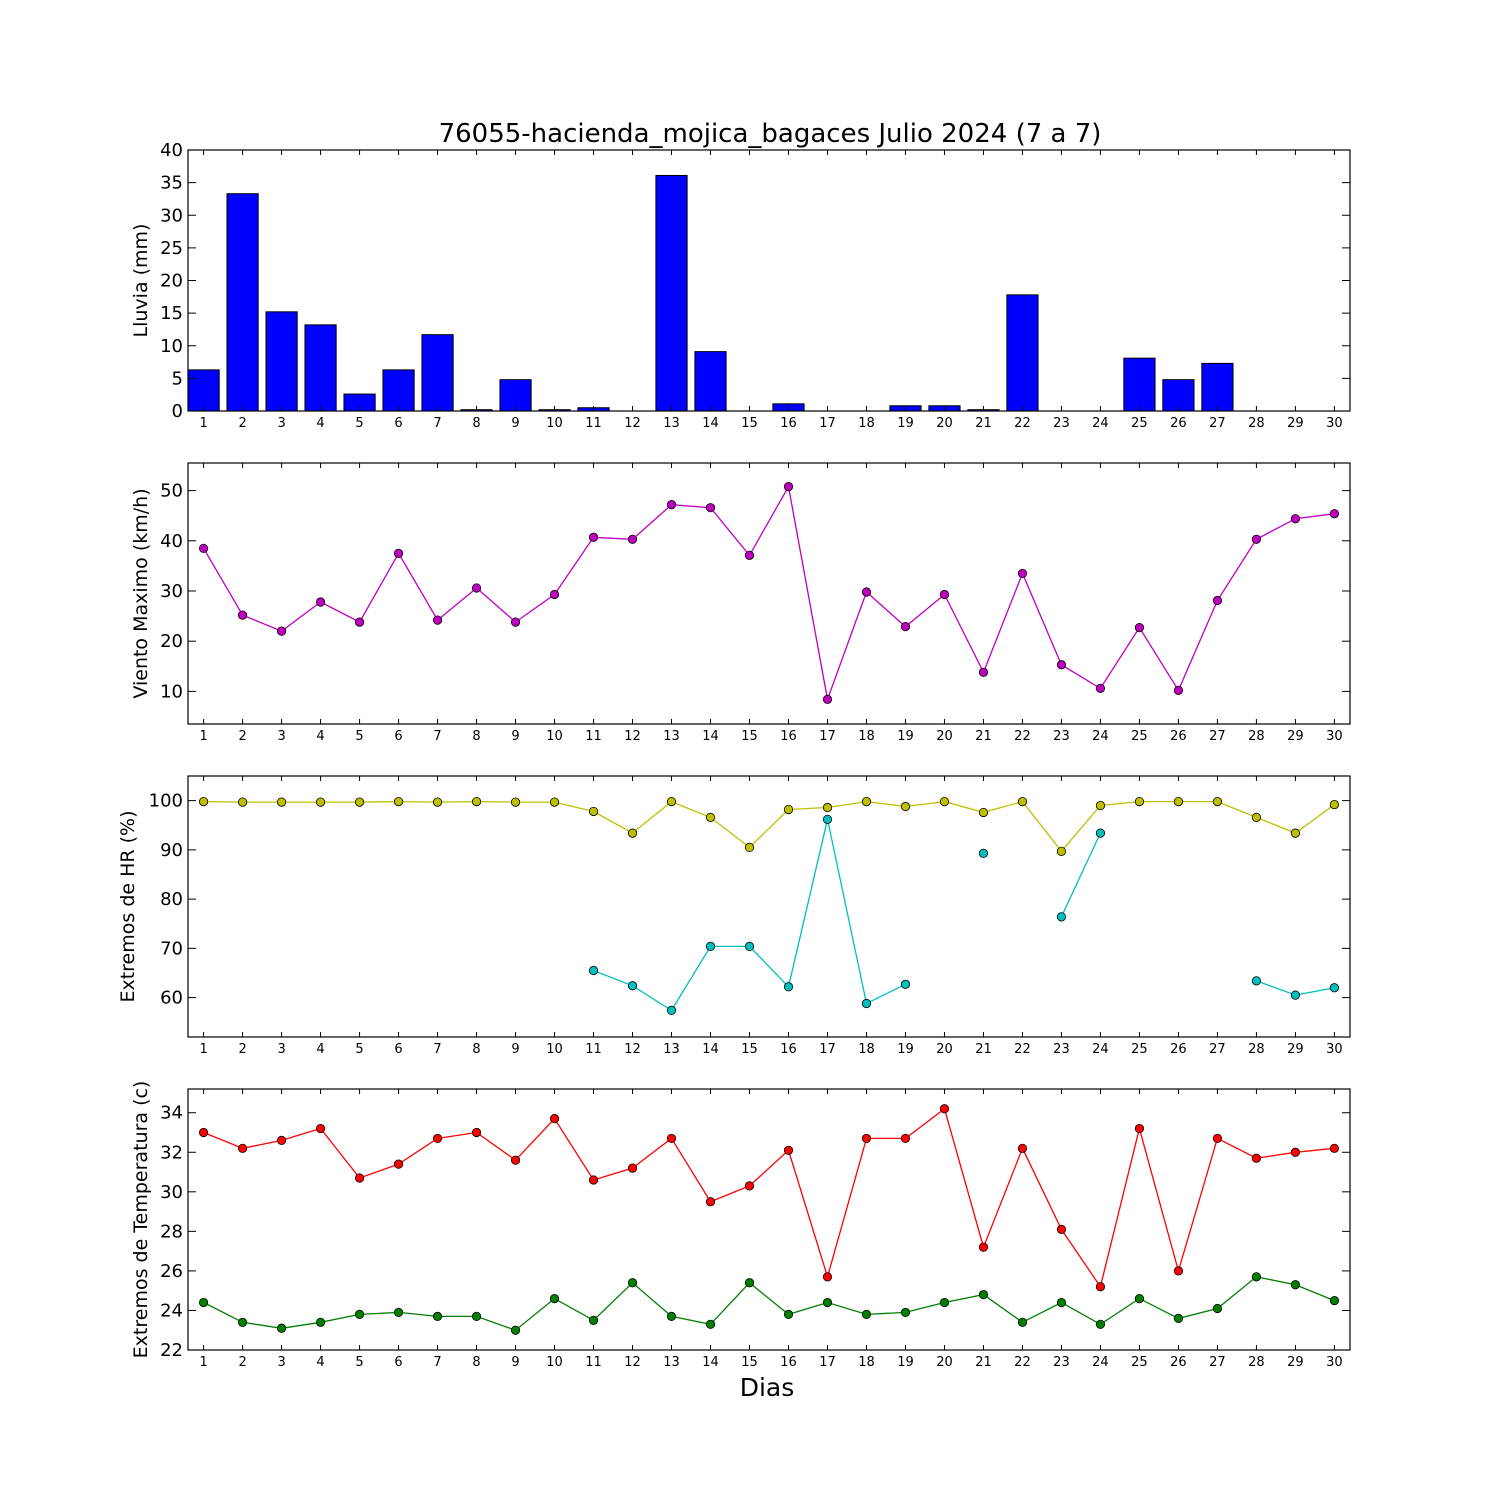 The image size is (1500, 1500). I want to click on extremos-de-hr-plot-area, so click(769, 906).